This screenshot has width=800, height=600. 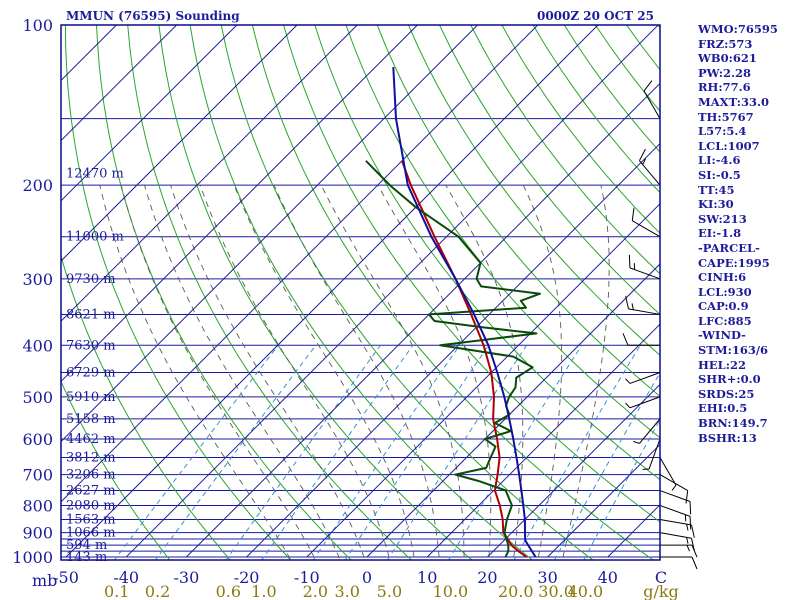 I want to click on height-label: 4462 m, so click(x=91, y=439).